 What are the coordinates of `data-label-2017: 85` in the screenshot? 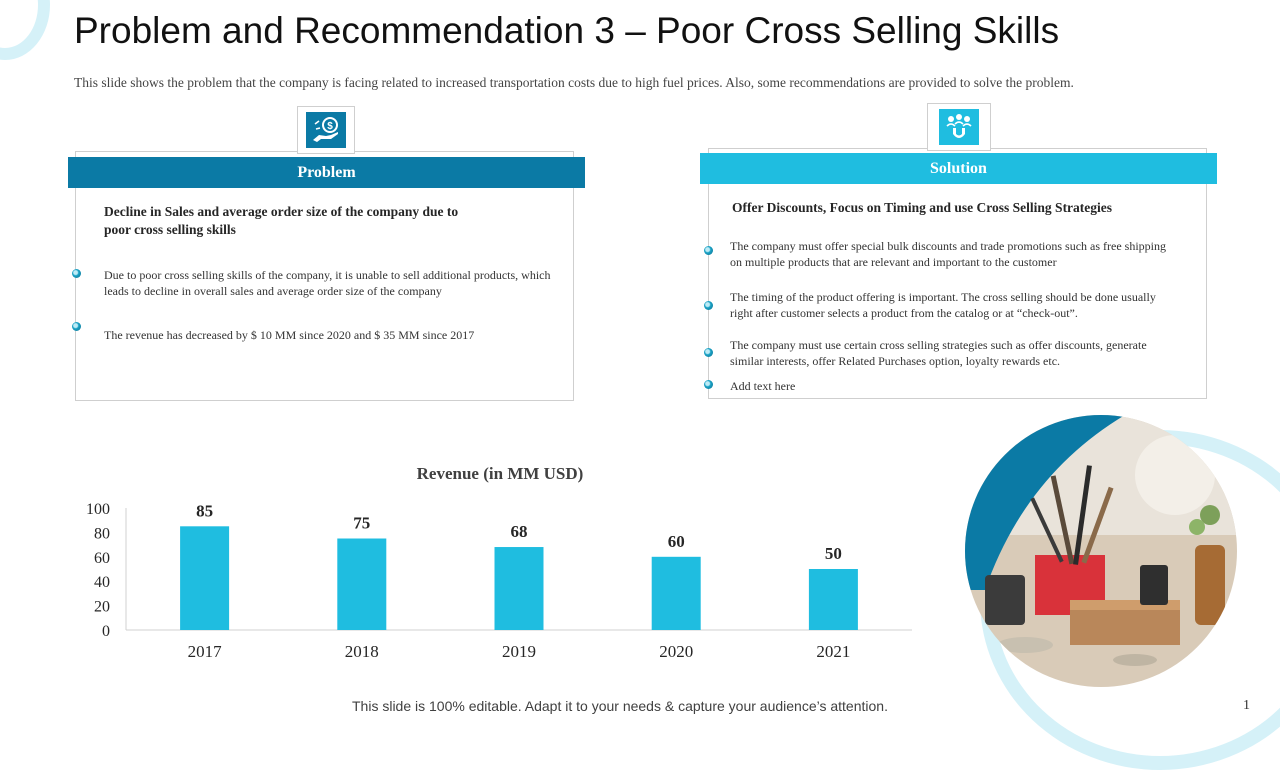 It's located at (204, 510).